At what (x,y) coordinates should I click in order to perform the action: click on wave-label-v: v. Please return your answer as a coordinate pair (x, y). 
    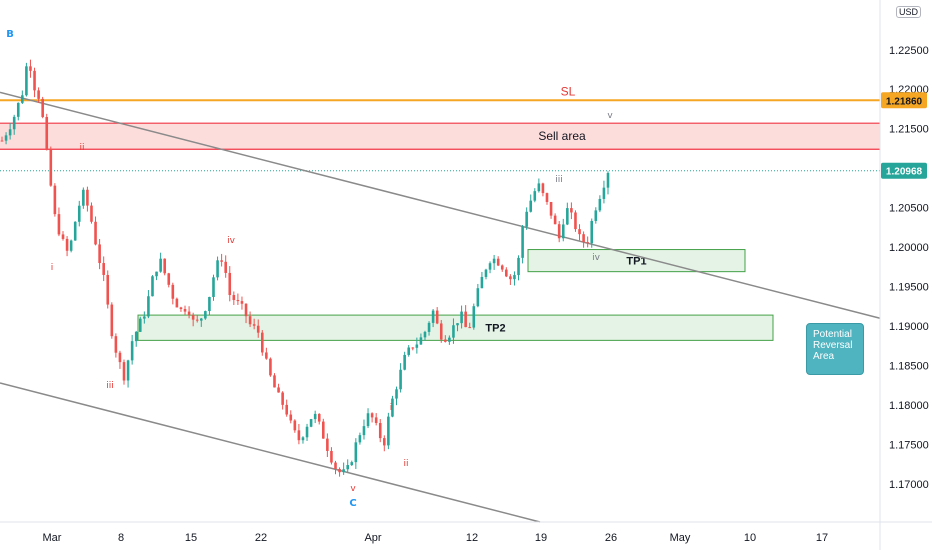
    Looking at the image, I should click on (610, 116).